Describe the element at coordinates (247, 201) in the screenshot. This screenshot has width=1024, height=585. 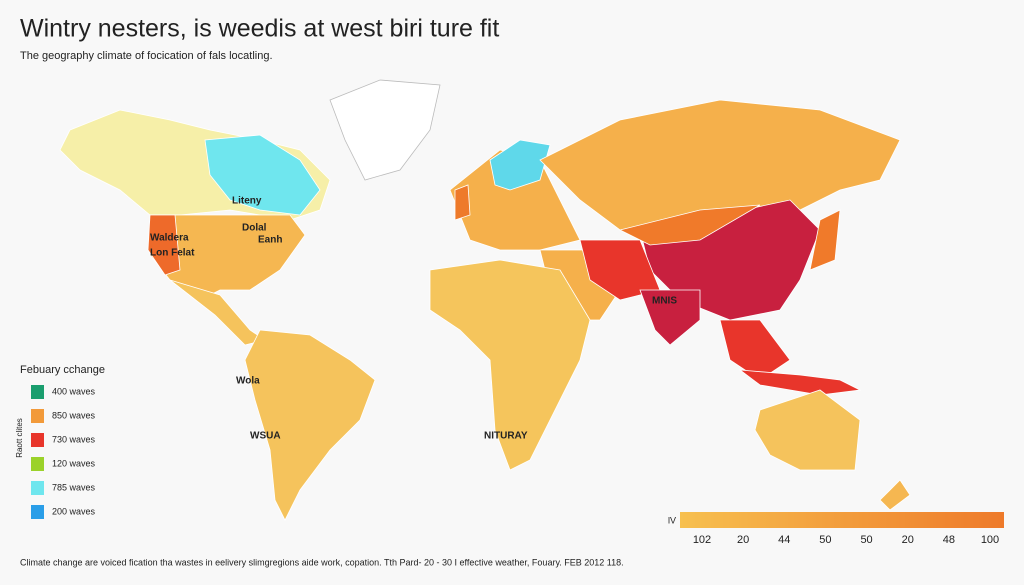
I see `map-label: Liteny` at that location.